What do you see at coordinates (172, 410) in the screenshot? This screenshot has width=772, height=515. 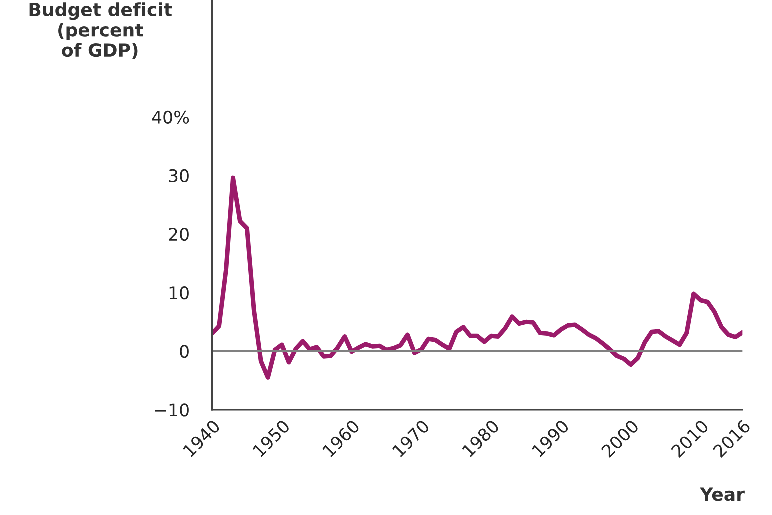 I see `y-tick-label: −10` at bounding box center [172, 410].